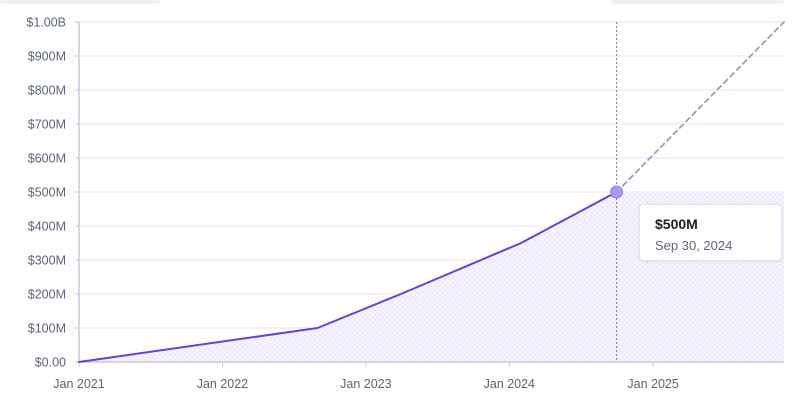  Describe the element at coordinates (698, 2) in the screenshot. I see `top-right-control-hint` at that location.